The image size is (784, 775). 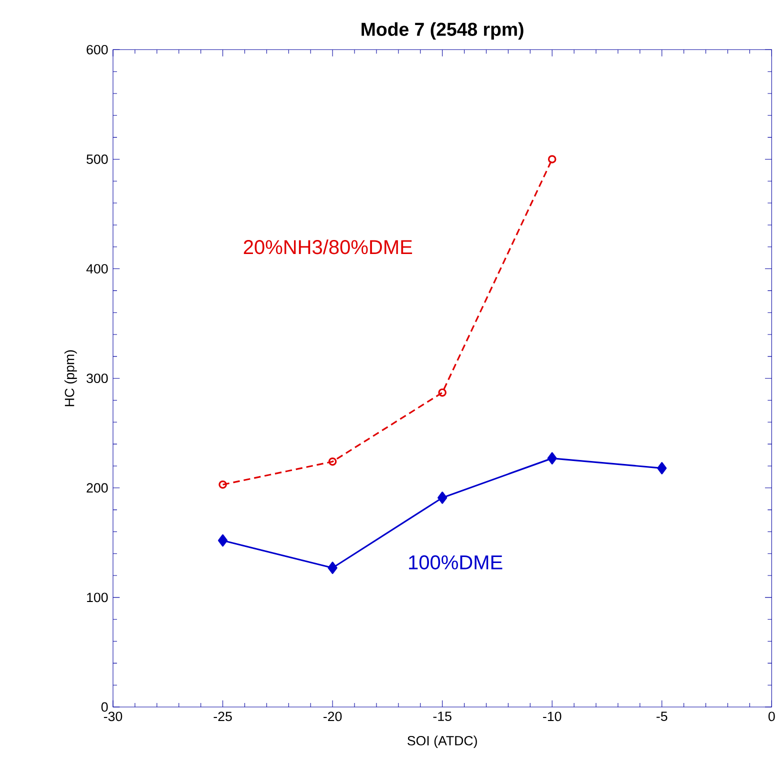 What do you see at coordinates (97, 379) in the screenshot?
I see `y-tick-label: 300` at bounding box center [97, 379].